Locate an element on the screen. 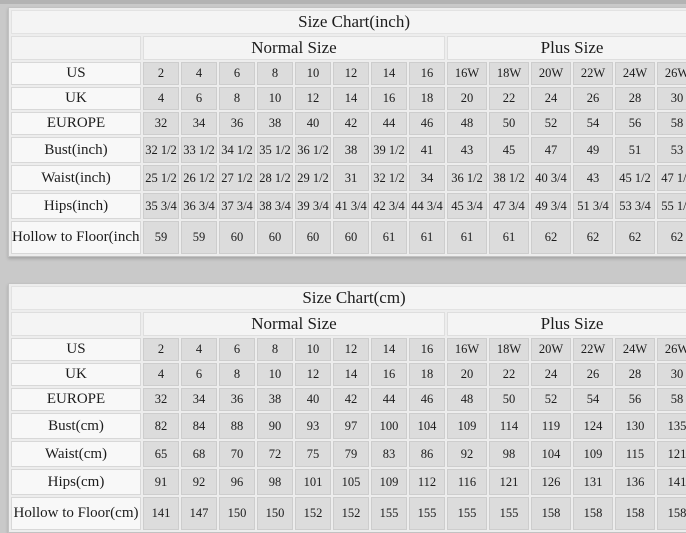 The image size is (686, 533). size-cell: 24W is located at coordinates (635, 349).